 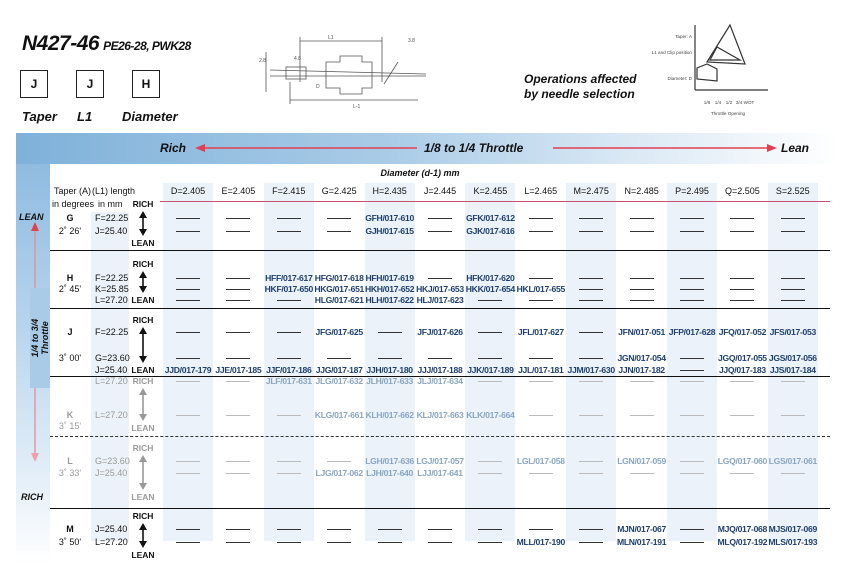 What do you see at coordinates (490, 370) in the screenshot?
I see `needle-part-cell: JJK/017-189` at bounding box center [490, 370].